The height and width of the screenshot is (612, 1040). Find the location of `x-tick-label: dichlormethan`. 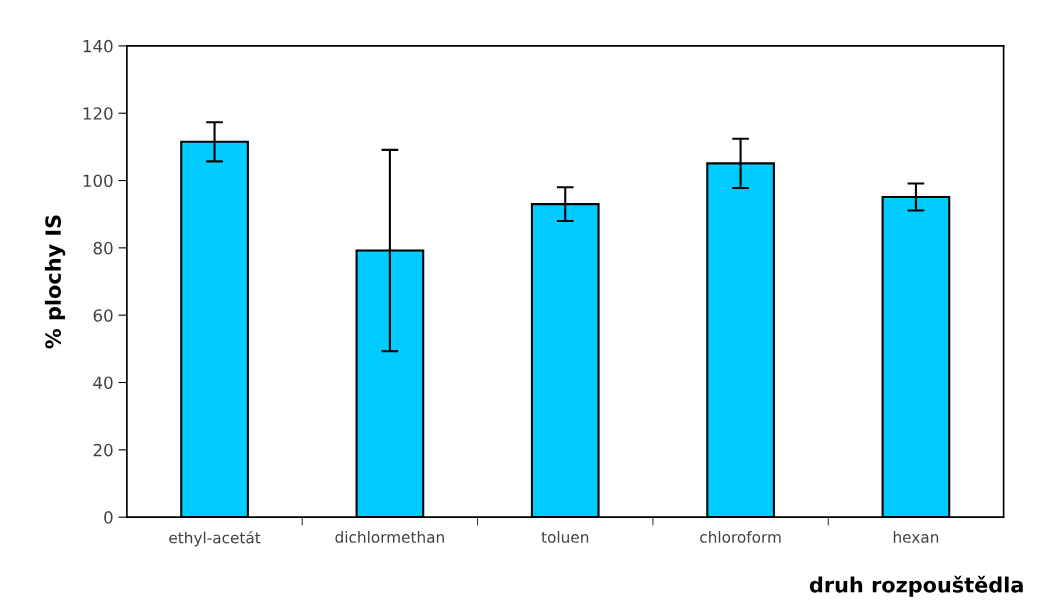

x-tick-label: dichlormethan is located at coordinates (389, 537).